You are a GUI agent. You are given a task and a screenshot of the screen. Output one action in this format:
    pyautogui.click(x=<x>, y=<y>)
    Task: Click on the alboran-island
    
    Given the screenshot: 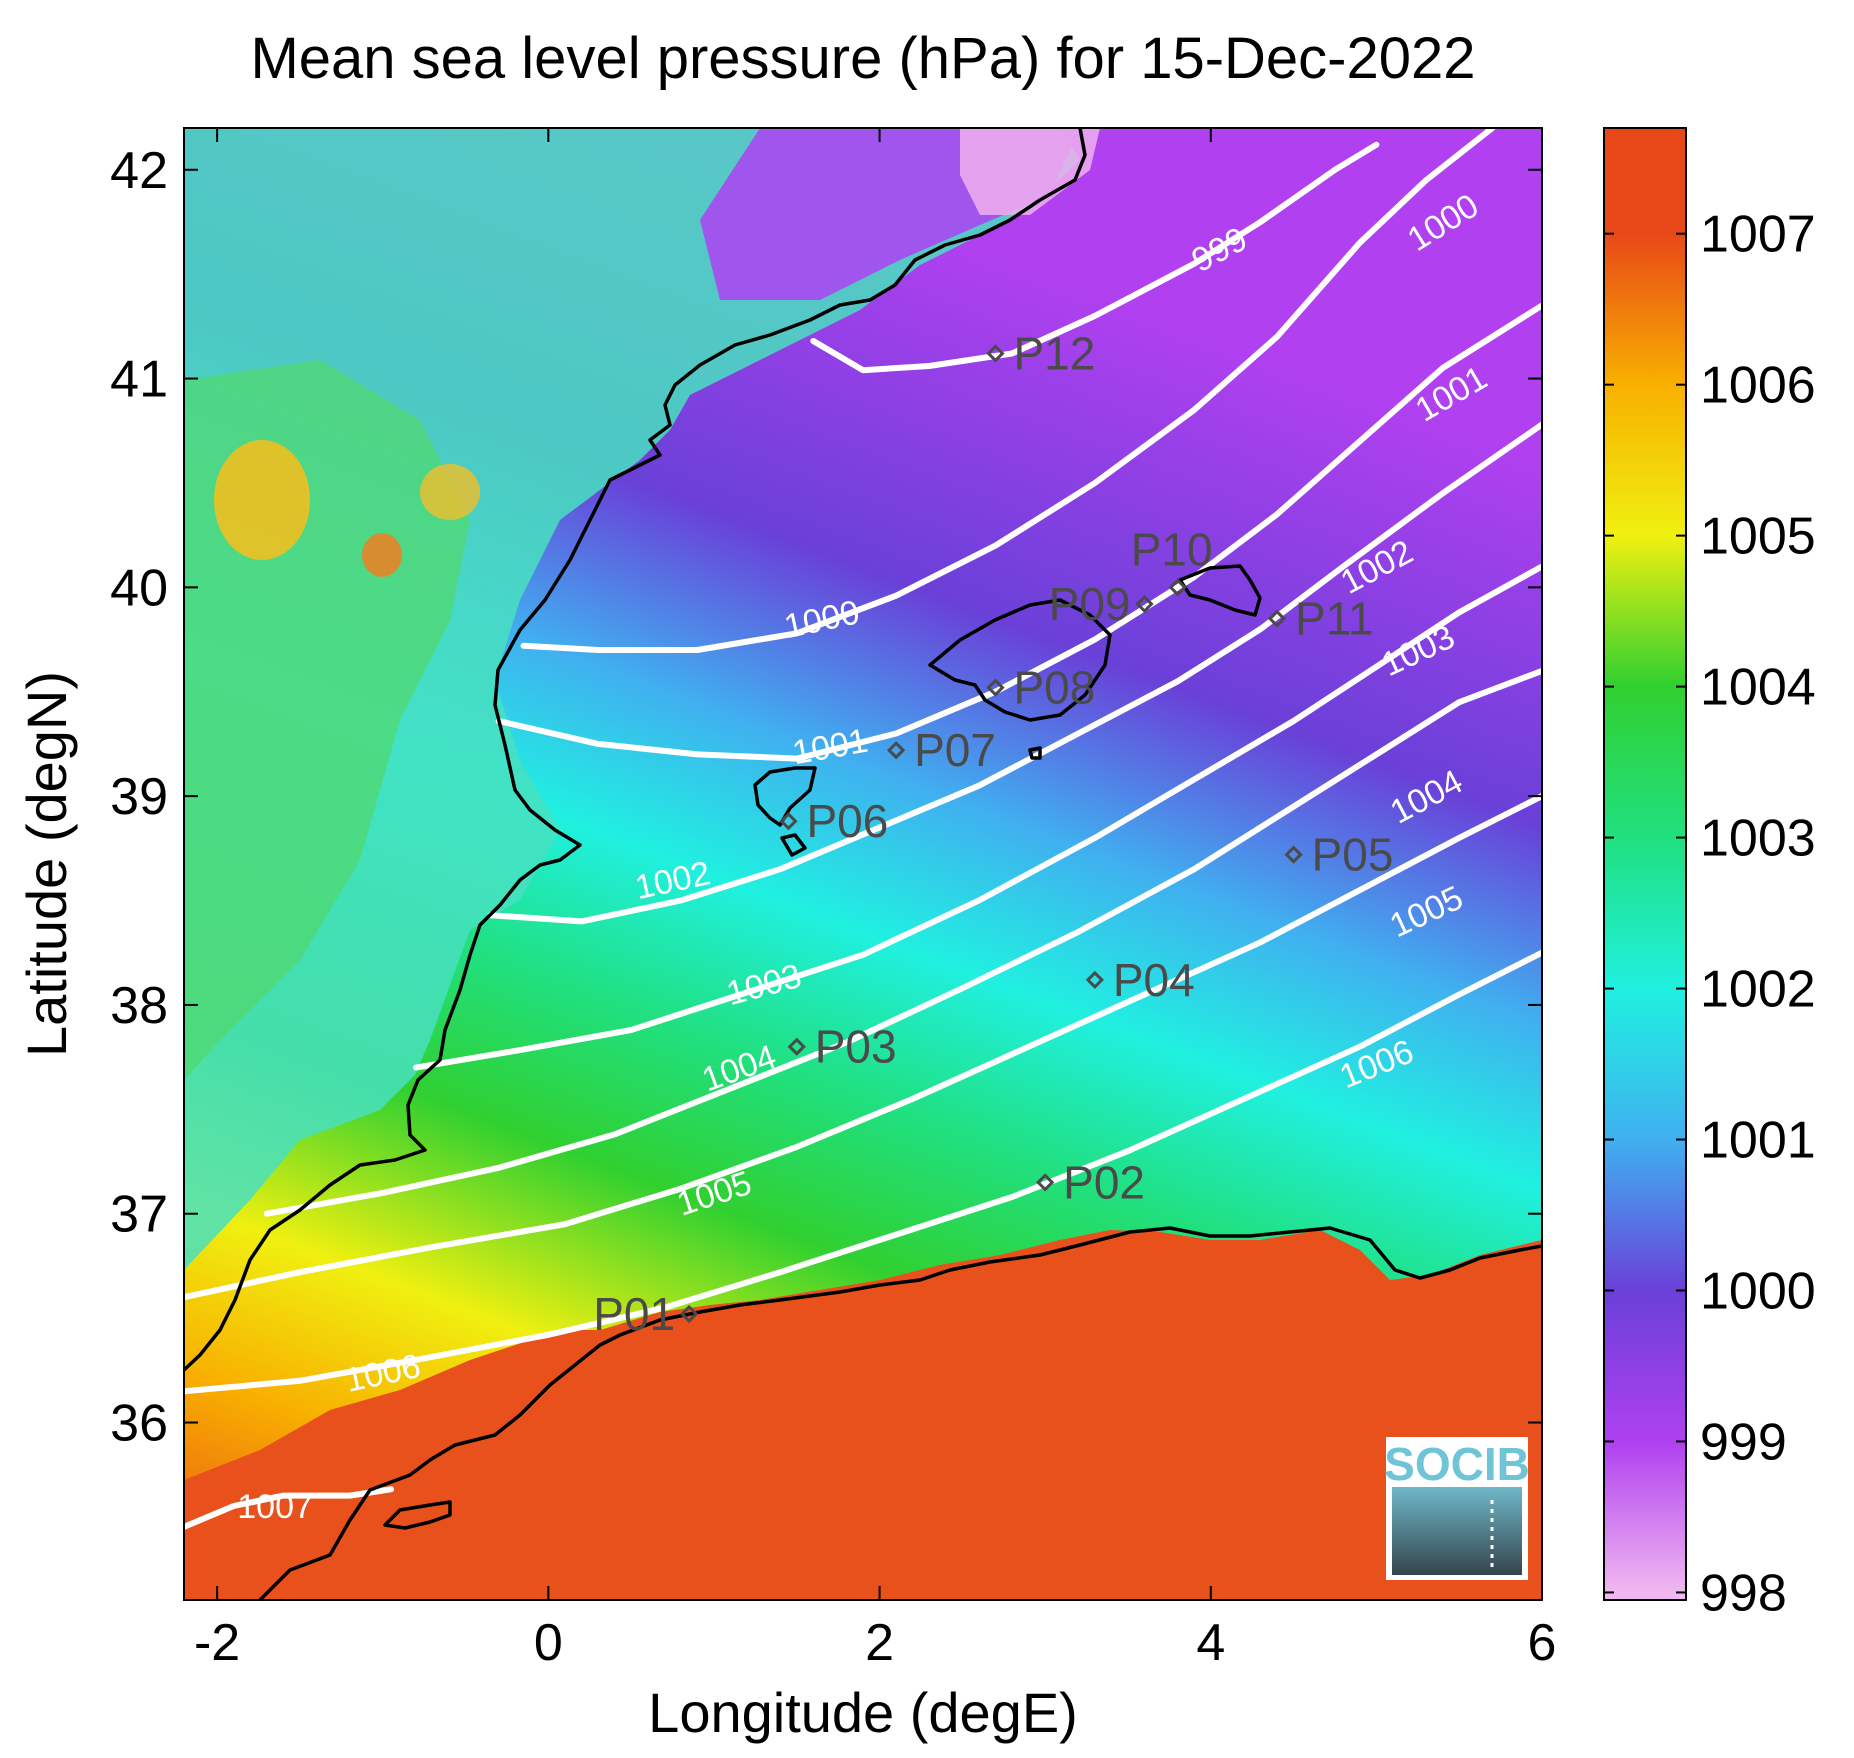 What is the action you would take?
    pyautogui.click(x=417, y=1515)
    